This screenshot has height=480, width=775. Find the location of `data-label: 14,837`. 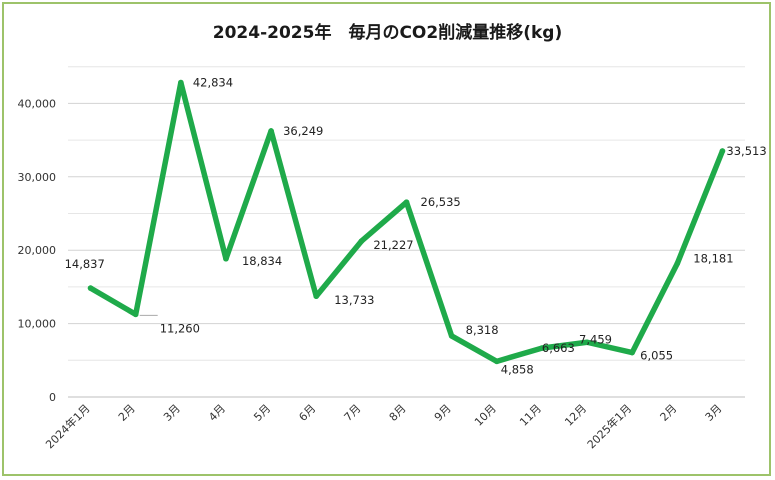

data-label: 14,837 is located at coordinates (85, 264).